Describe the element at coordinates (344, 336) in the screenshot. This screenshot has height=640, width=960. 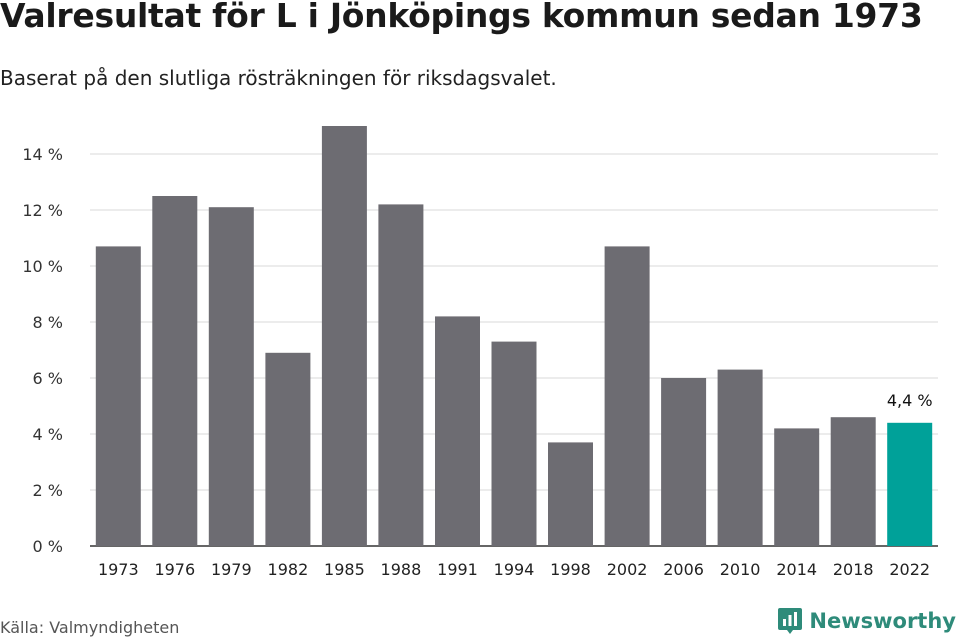
I see `bar-1985` at that location.